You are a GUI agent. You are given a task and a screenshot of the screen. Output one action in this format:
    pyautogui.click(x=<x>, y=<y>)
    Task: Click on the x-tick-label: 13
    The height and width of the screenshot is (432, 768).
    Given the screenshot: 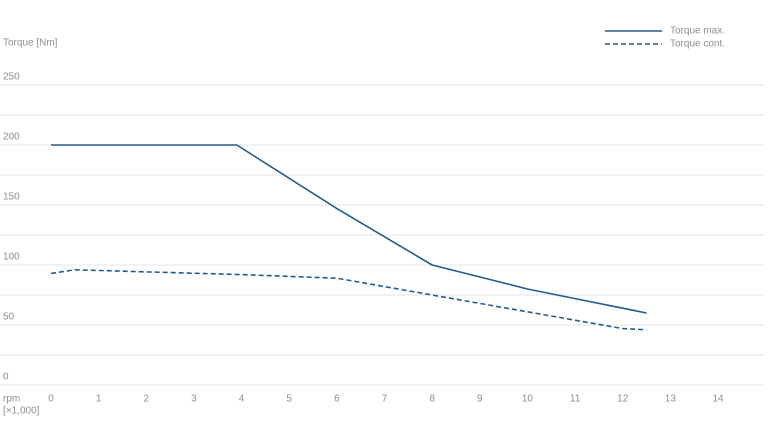 What is the action you would take?
    pyautogui.click(x=671, y=399)
    